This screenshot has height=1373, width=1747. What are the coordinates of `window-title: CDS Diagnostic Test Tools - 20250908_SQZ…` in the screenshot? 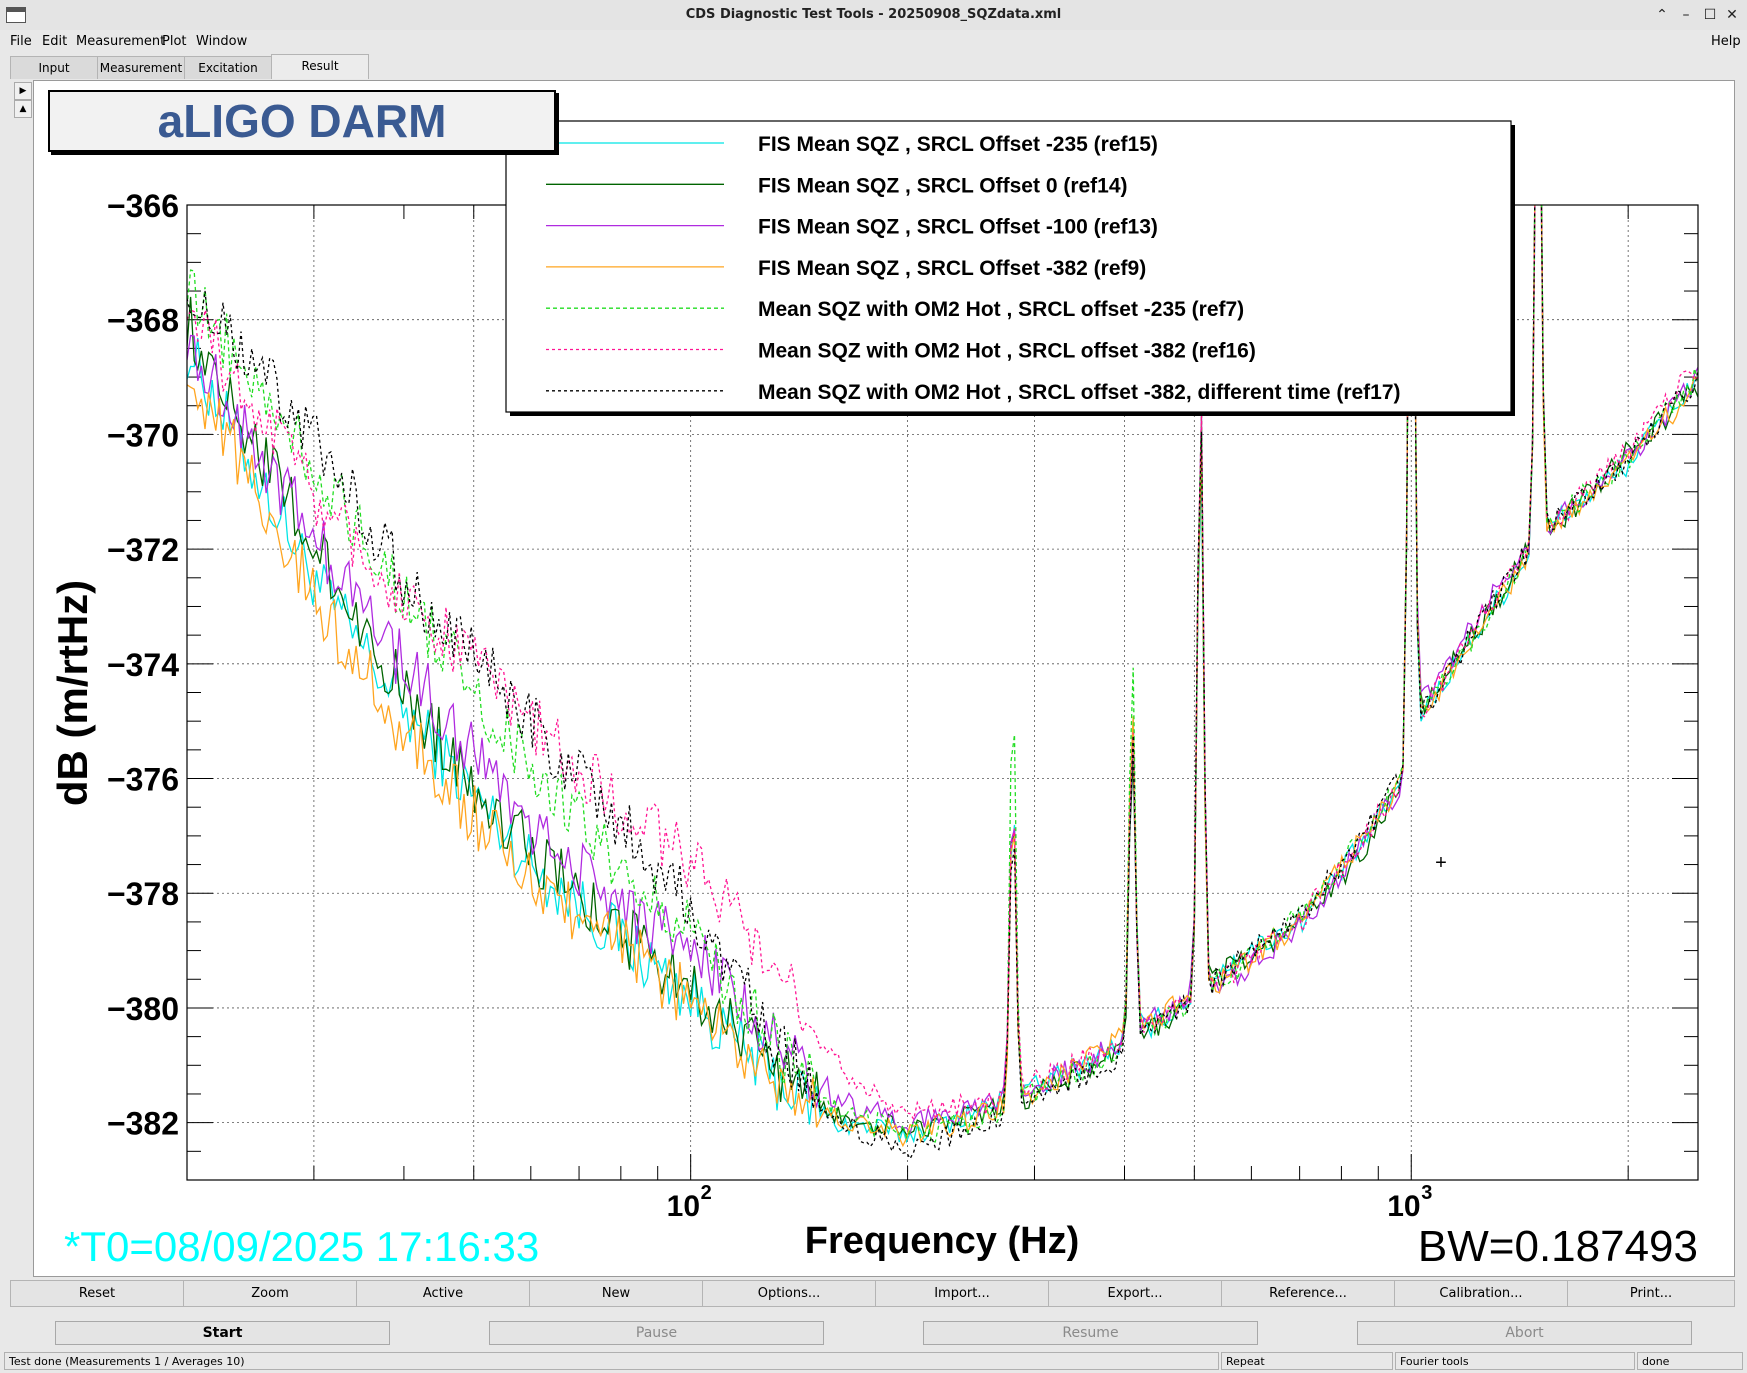 It's located at (873, 14).